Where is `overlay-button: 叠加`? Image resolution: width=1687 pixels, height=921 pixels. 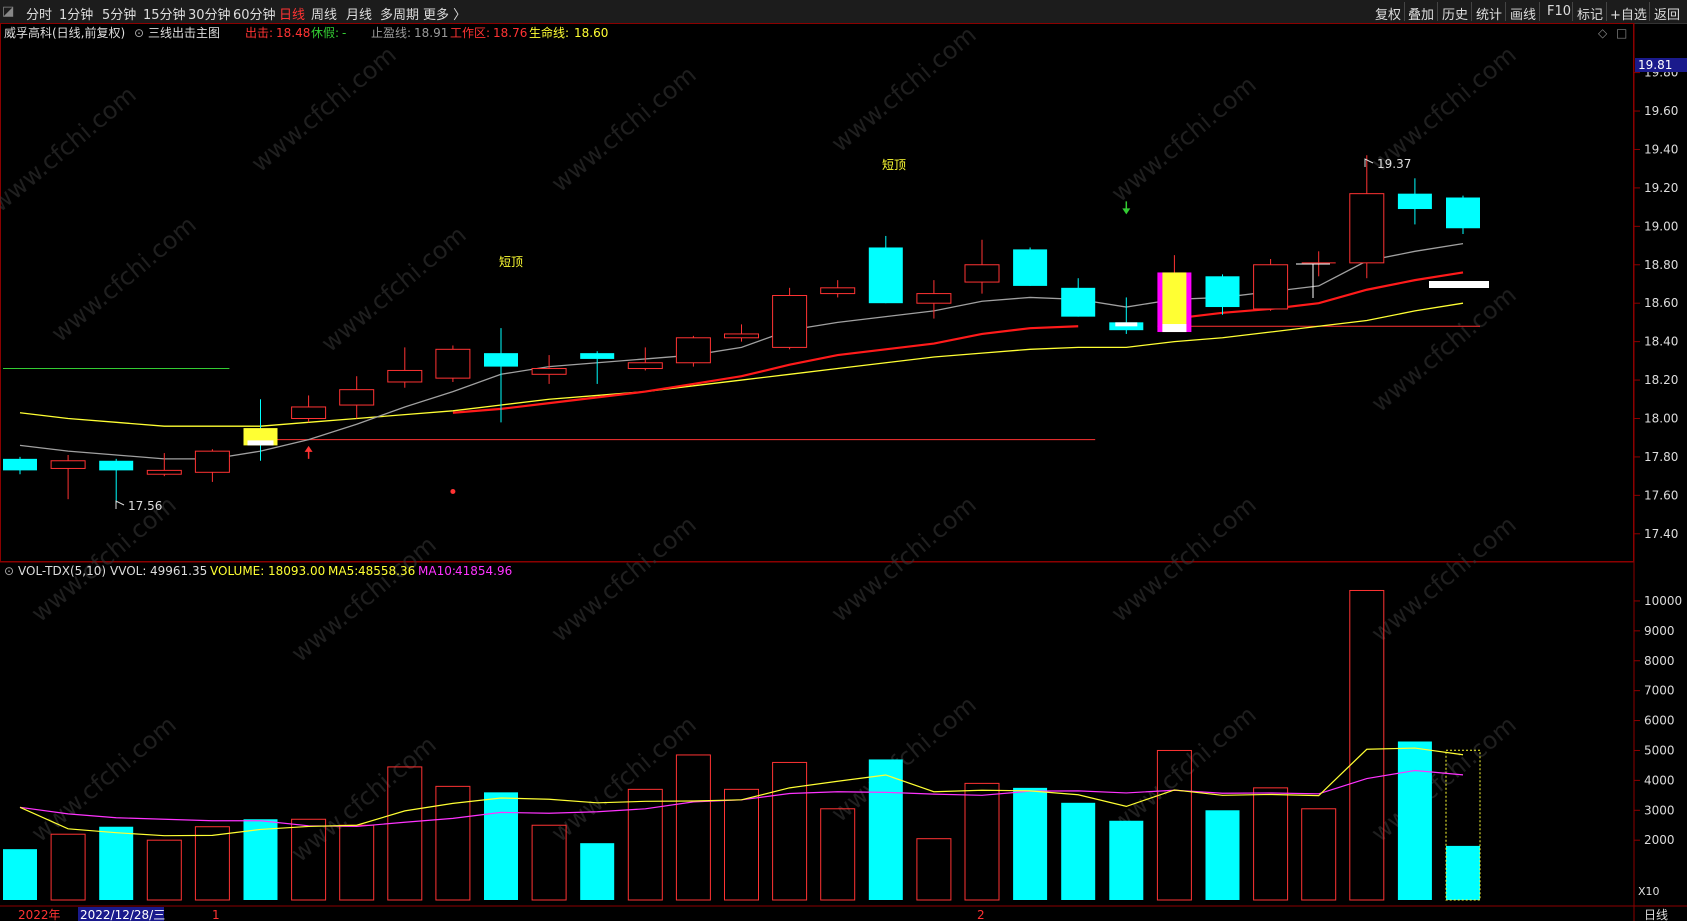 overlay-button: 叠加 is located at coordinates (1421, 15).